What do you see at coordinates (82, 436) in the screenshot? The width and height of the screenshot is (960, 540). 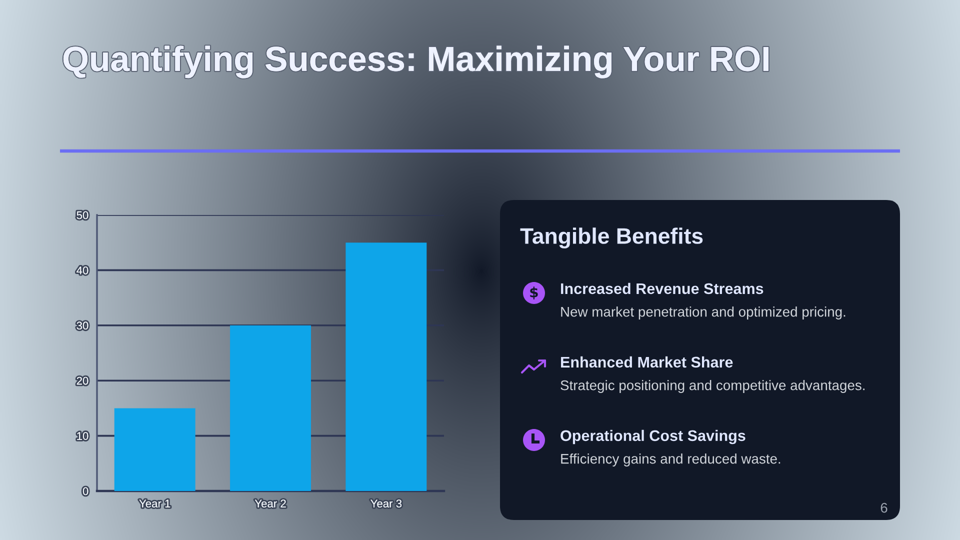 I see `y-tick-label: 10` at bounding box center [82, 436].